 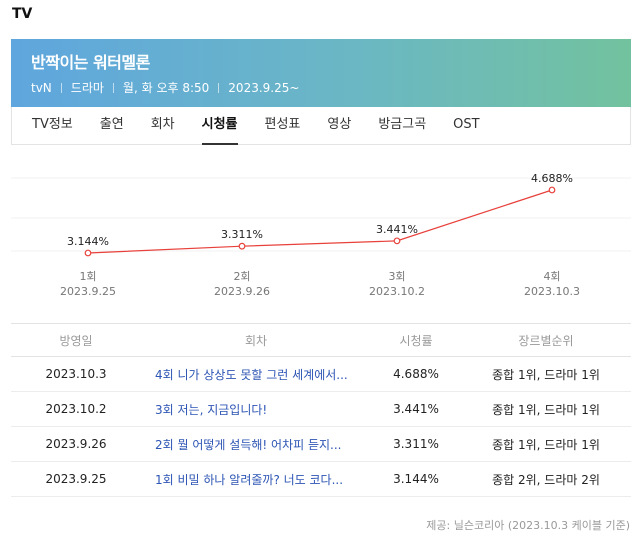 What do you see at coordinates (22, 14) in the screenshot?
I see `section-title: TV` at bounding box center [22, 14].